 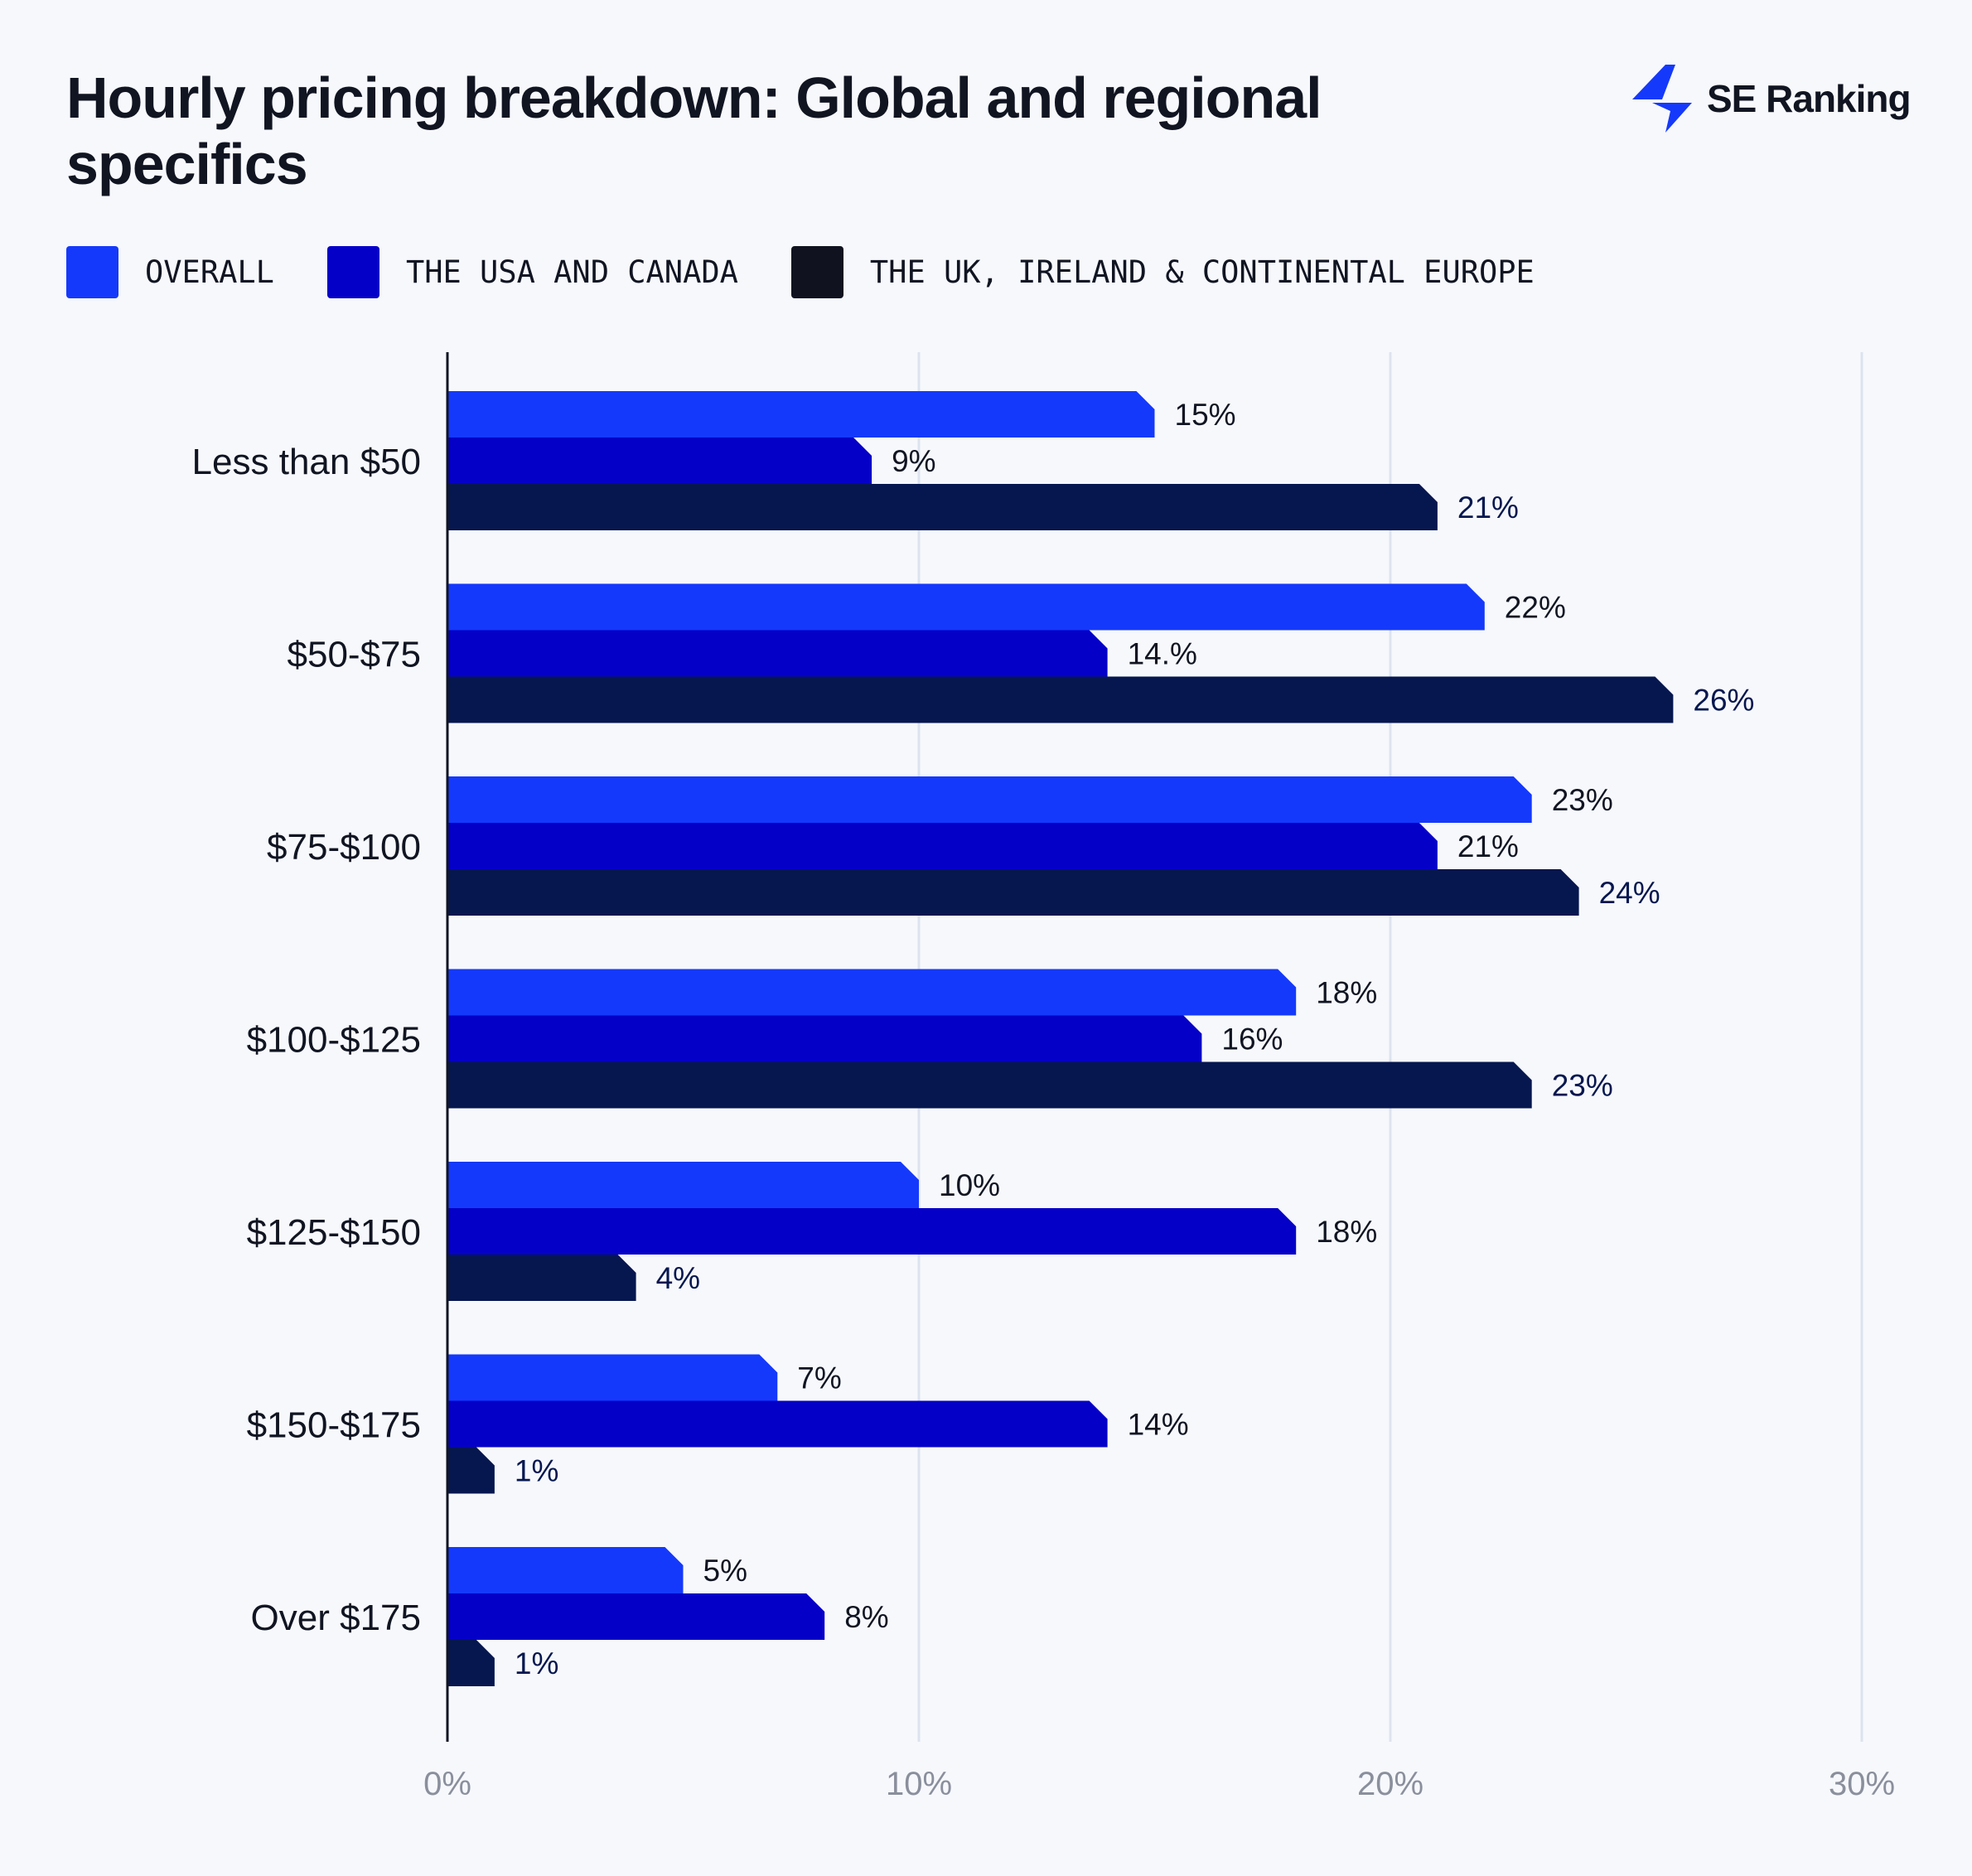 I want to click on category-label: $125-$150, so click(x=334, y=1232).